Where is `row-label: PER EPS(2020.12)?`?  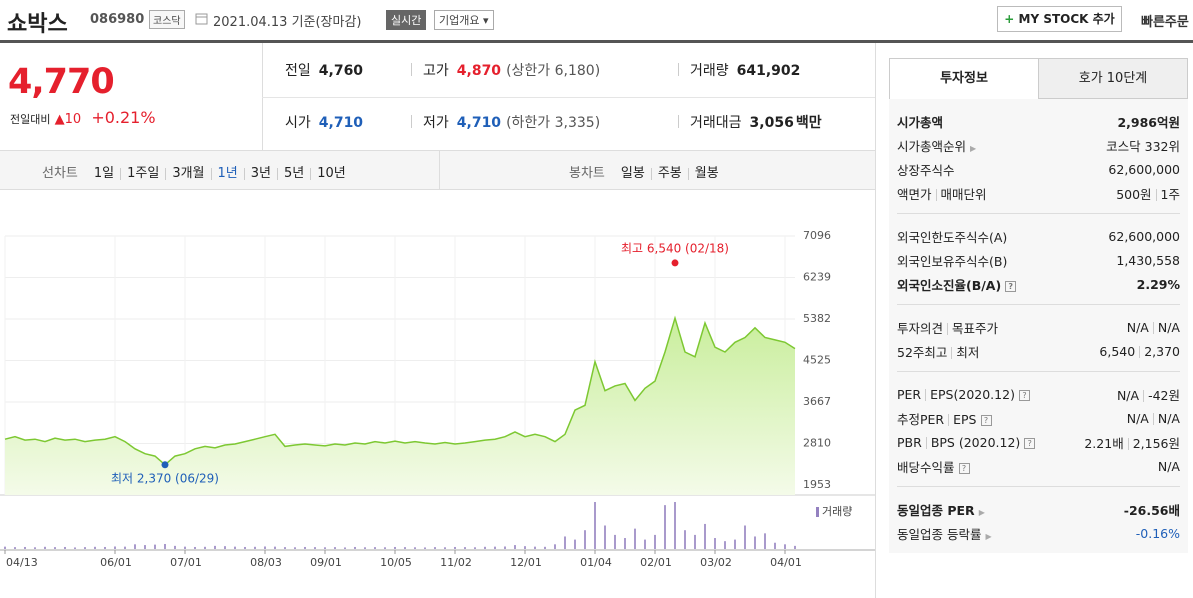 row-label: PER EPS(2020.12)? is located at coordinates (963, 394).